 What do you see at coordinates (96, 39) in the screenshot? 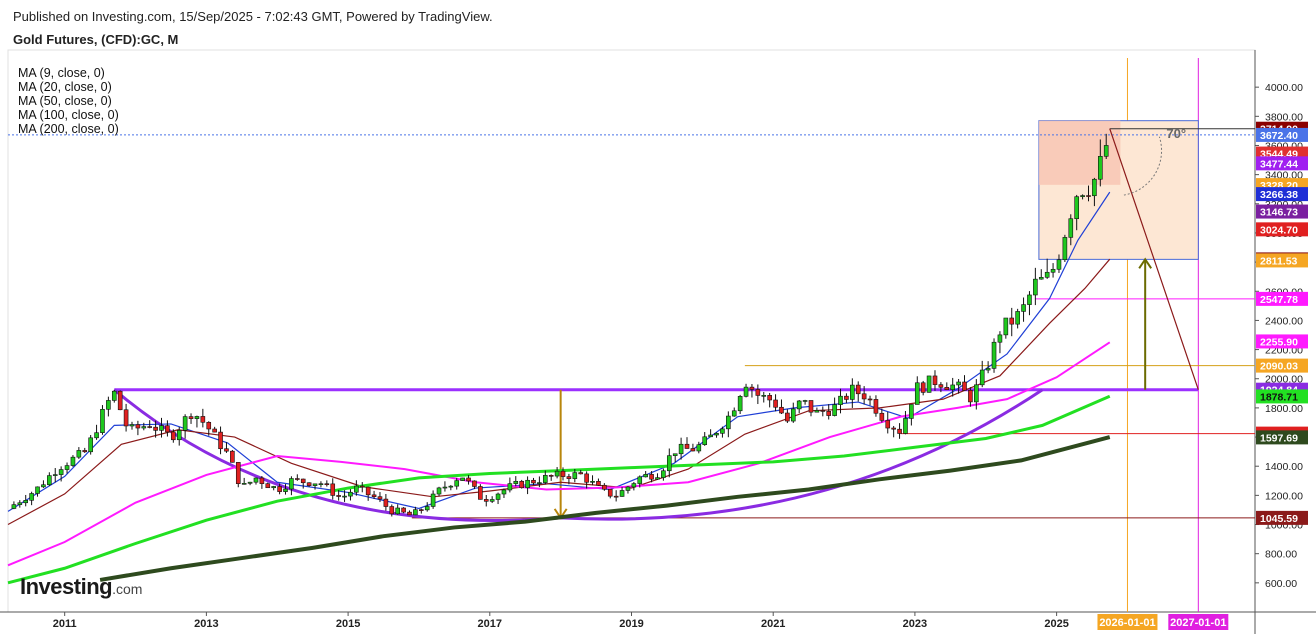
I see `symbol-title: Gold Futures, (CFD):GC, M` at bounding box center [96, 39].